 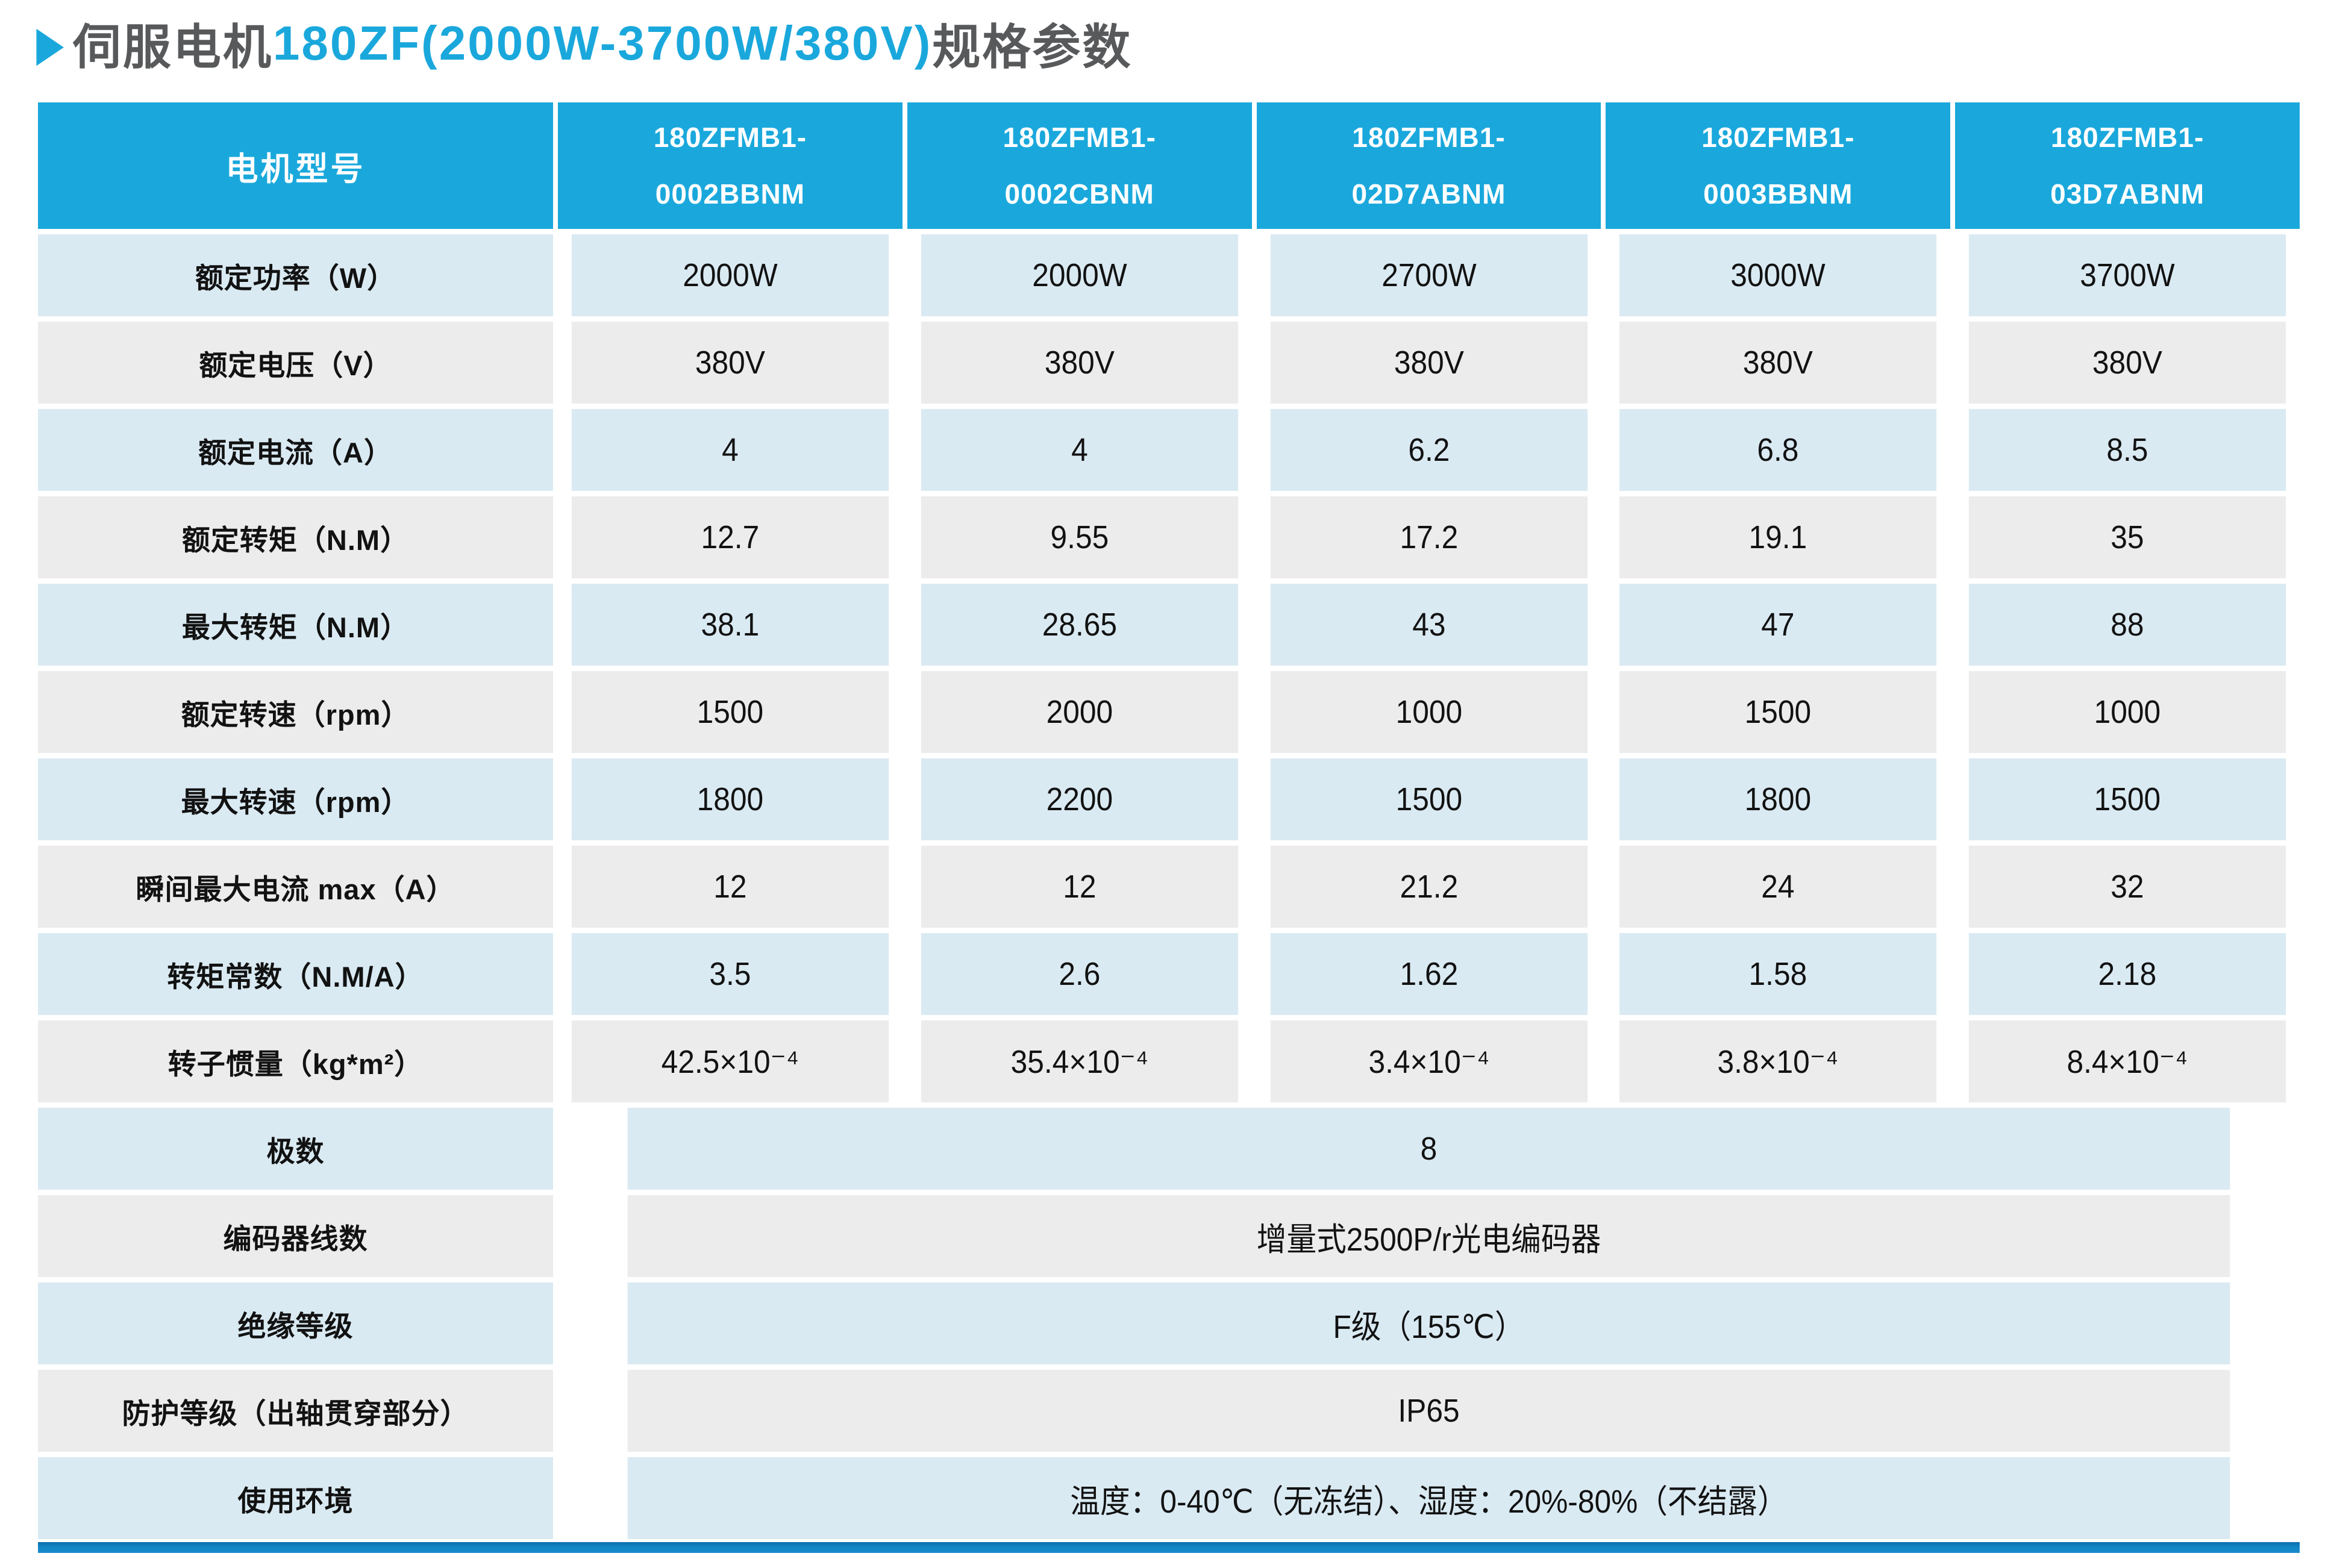 What do you see at coordinates (296, 712) in the screenshot?
I see `row-label-rated-speed: 额定转速（rpm）` at bounding box center [296, 712].